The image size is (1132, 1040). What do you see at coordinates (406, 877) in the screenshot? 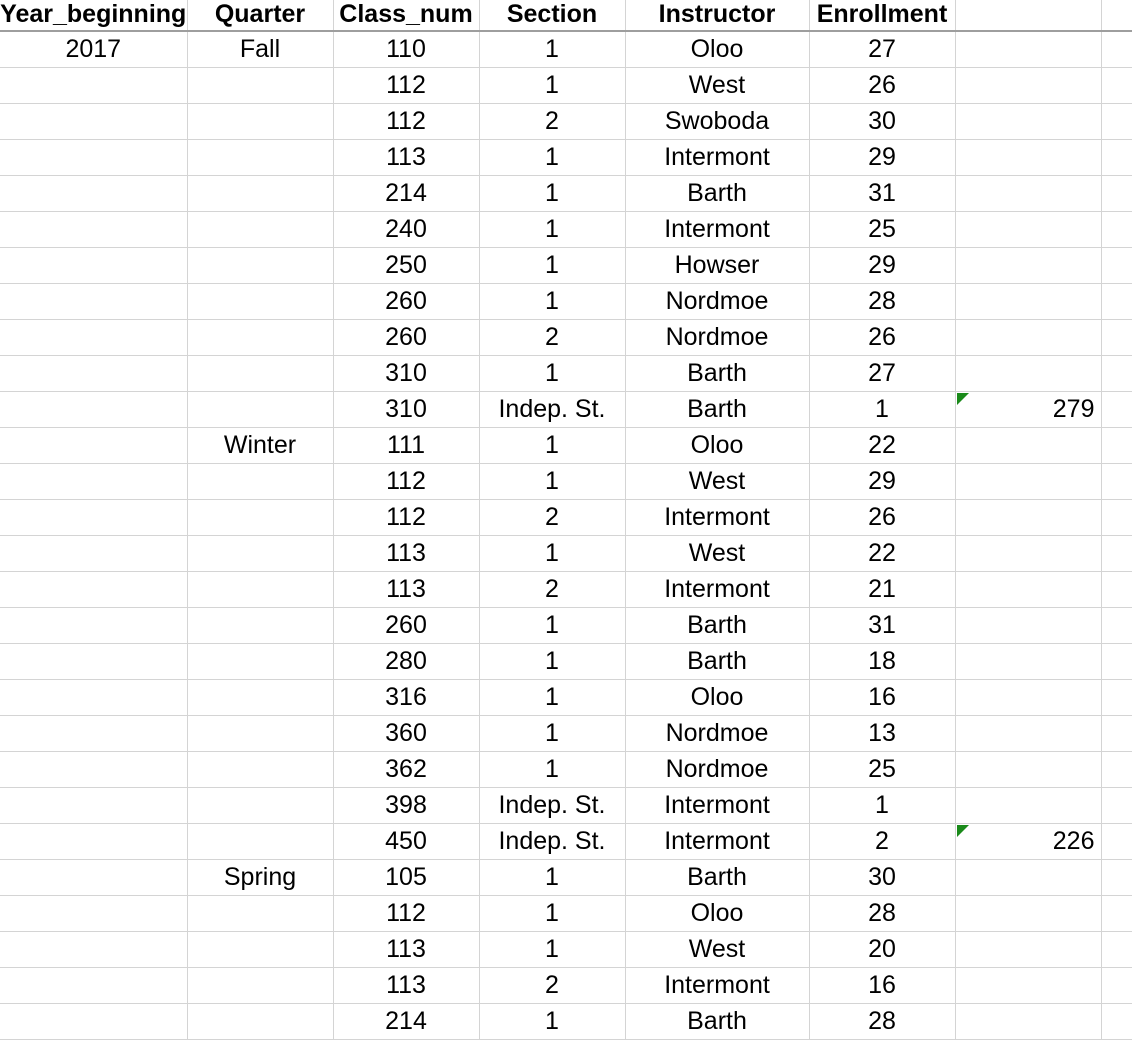
I see `cell-class-num: 105` at bounding box center [406, 877].